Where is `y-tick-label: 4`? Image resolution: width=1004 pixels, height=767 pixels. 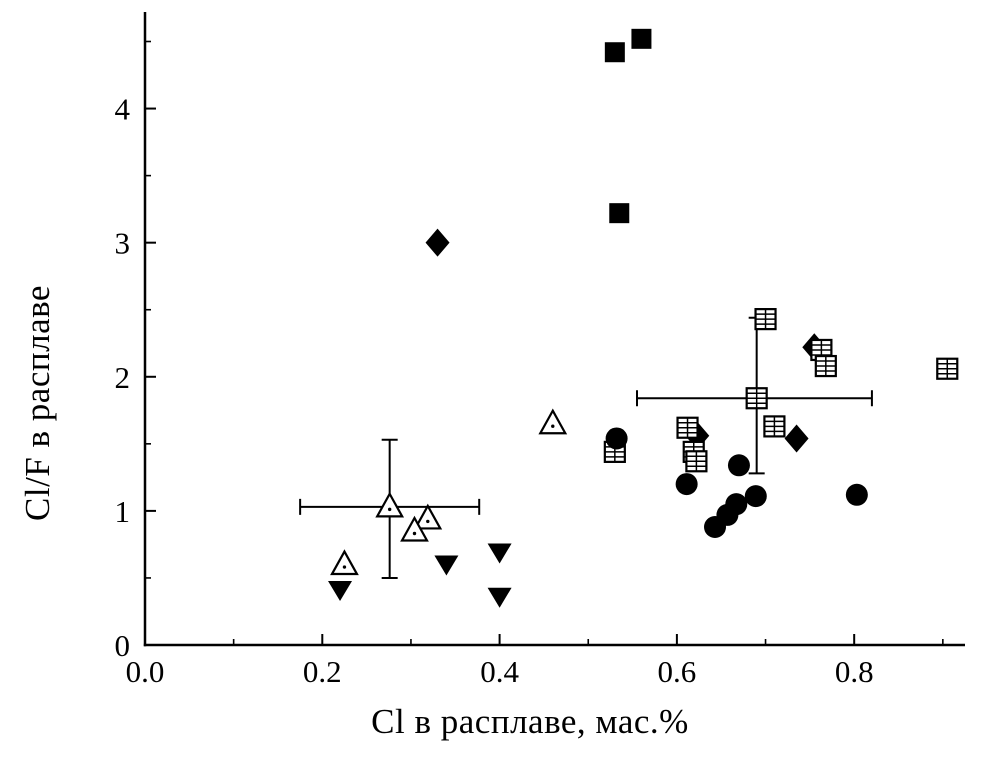 y-tick-label: 4 is located at coordinates (123, 109).